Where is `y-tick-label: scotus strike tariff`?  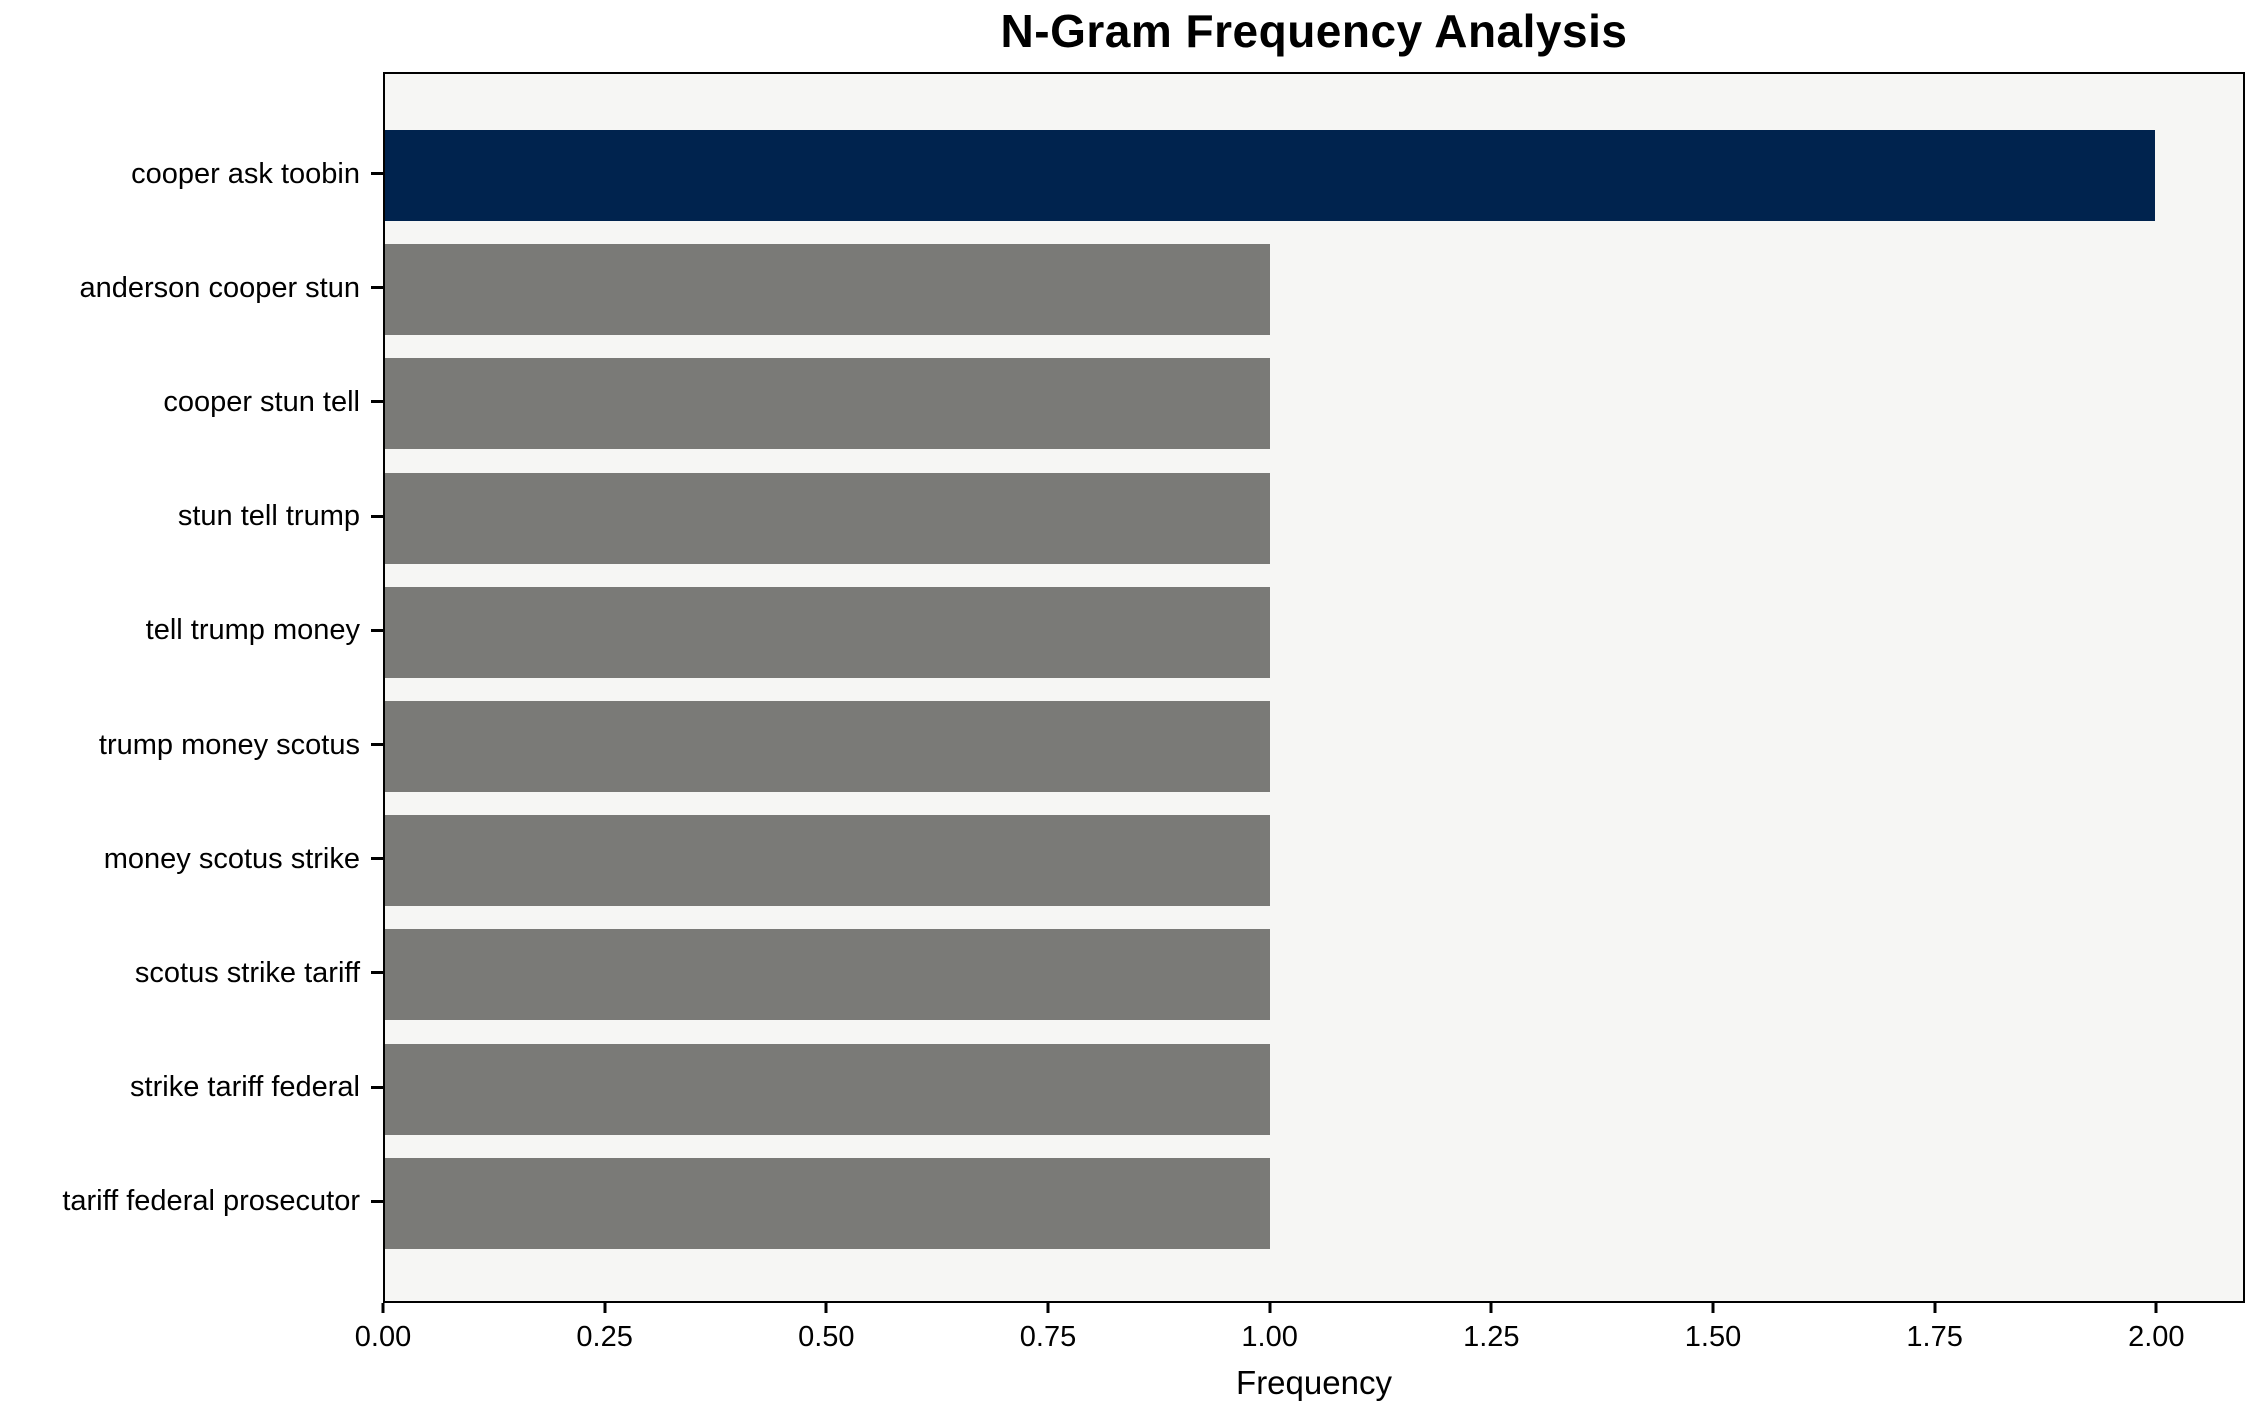 y-tick-label: scotus strike tariff is located at coordinates (247, 972).